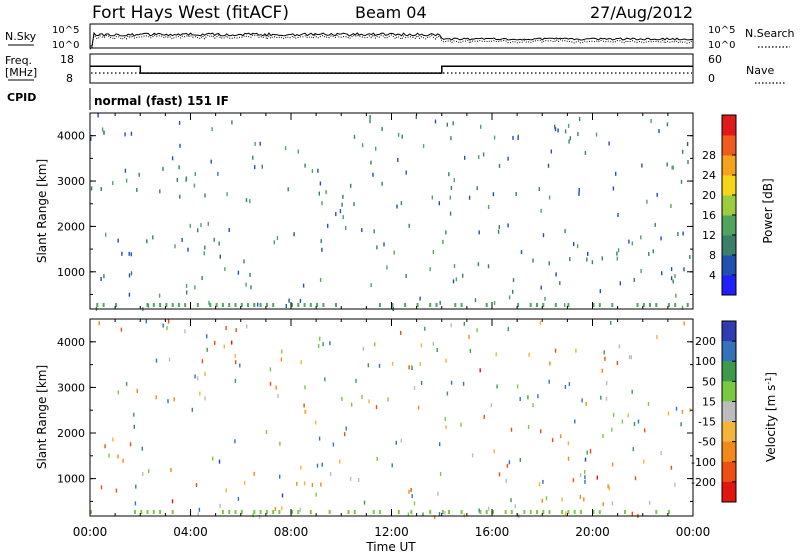  Describe the element at coordinates (721, 30) in the screenshot. I see `noise-right-tick-top: 10^5` at that location.